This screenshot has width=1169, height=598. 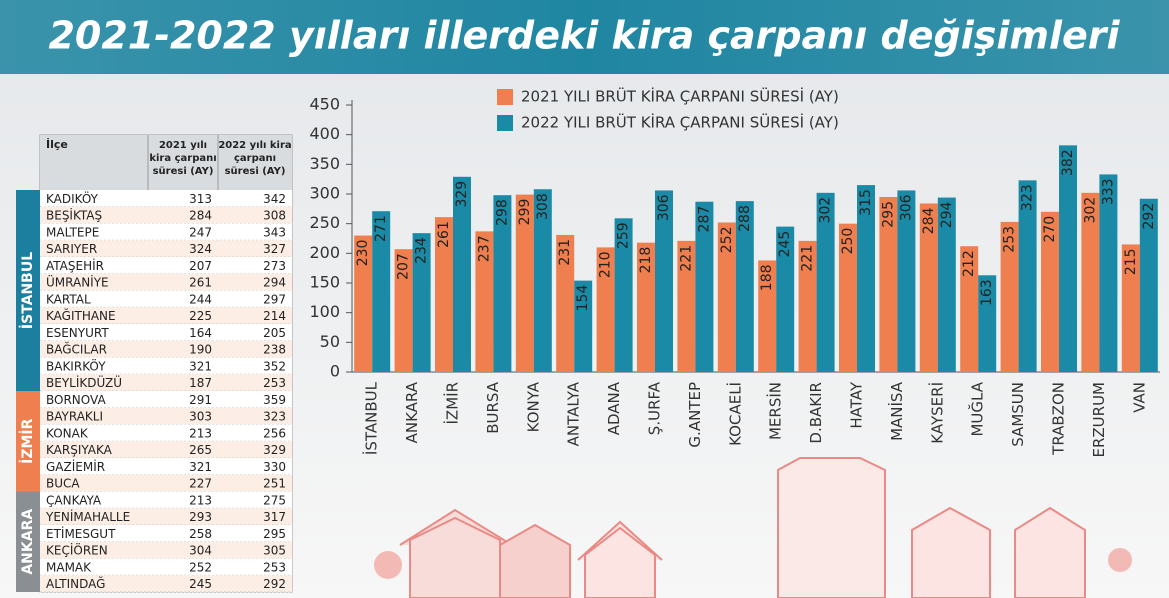 What do you see at coordinates (484, 248) in the screenshot?
I see `value-label: 237` at bounding box center [484, 248].